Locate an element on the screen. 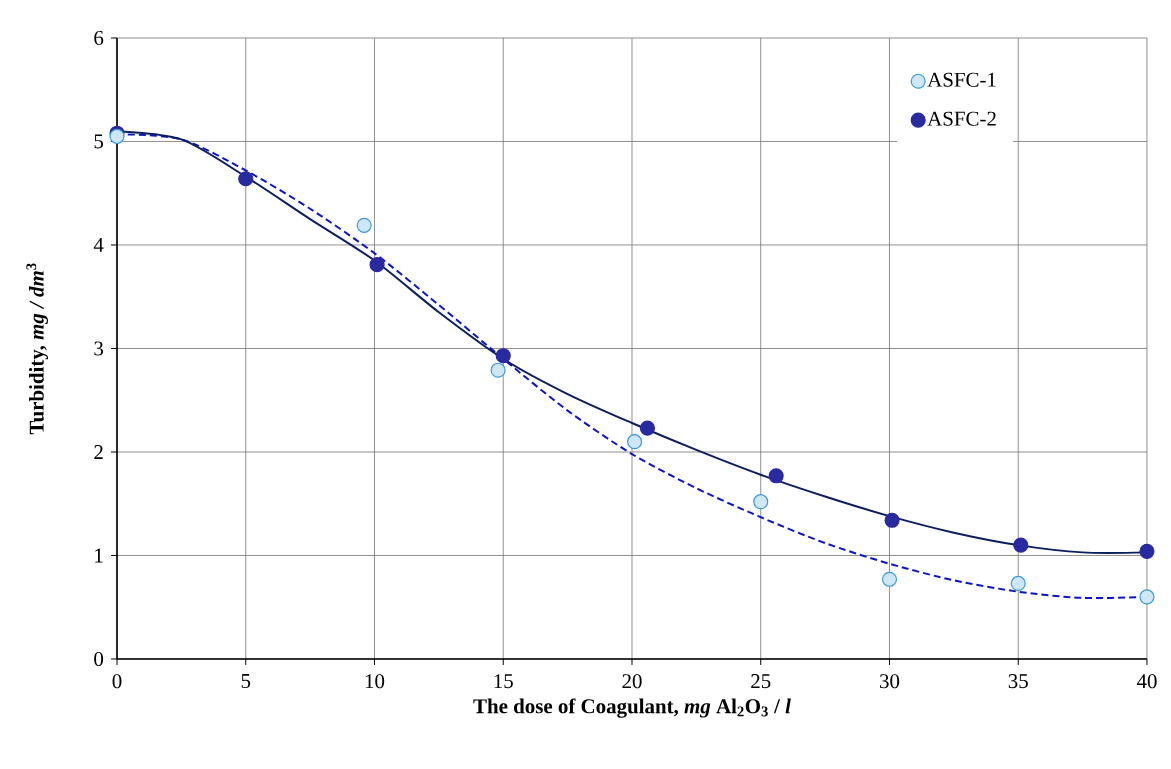 This screenshot has width=1171, height=769. y-tick-label: 3 is located at coordinates (99, 348).